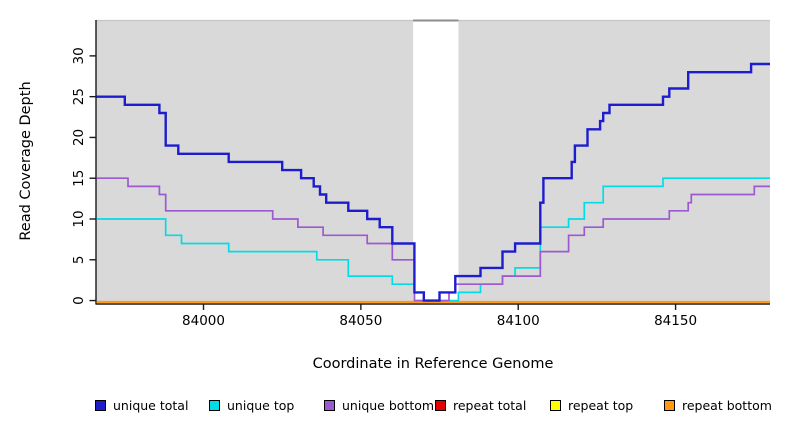 This screenshot has width=792, height=432. I want to click on legend-item-repeat-top: repeat top, so click(591, 405).